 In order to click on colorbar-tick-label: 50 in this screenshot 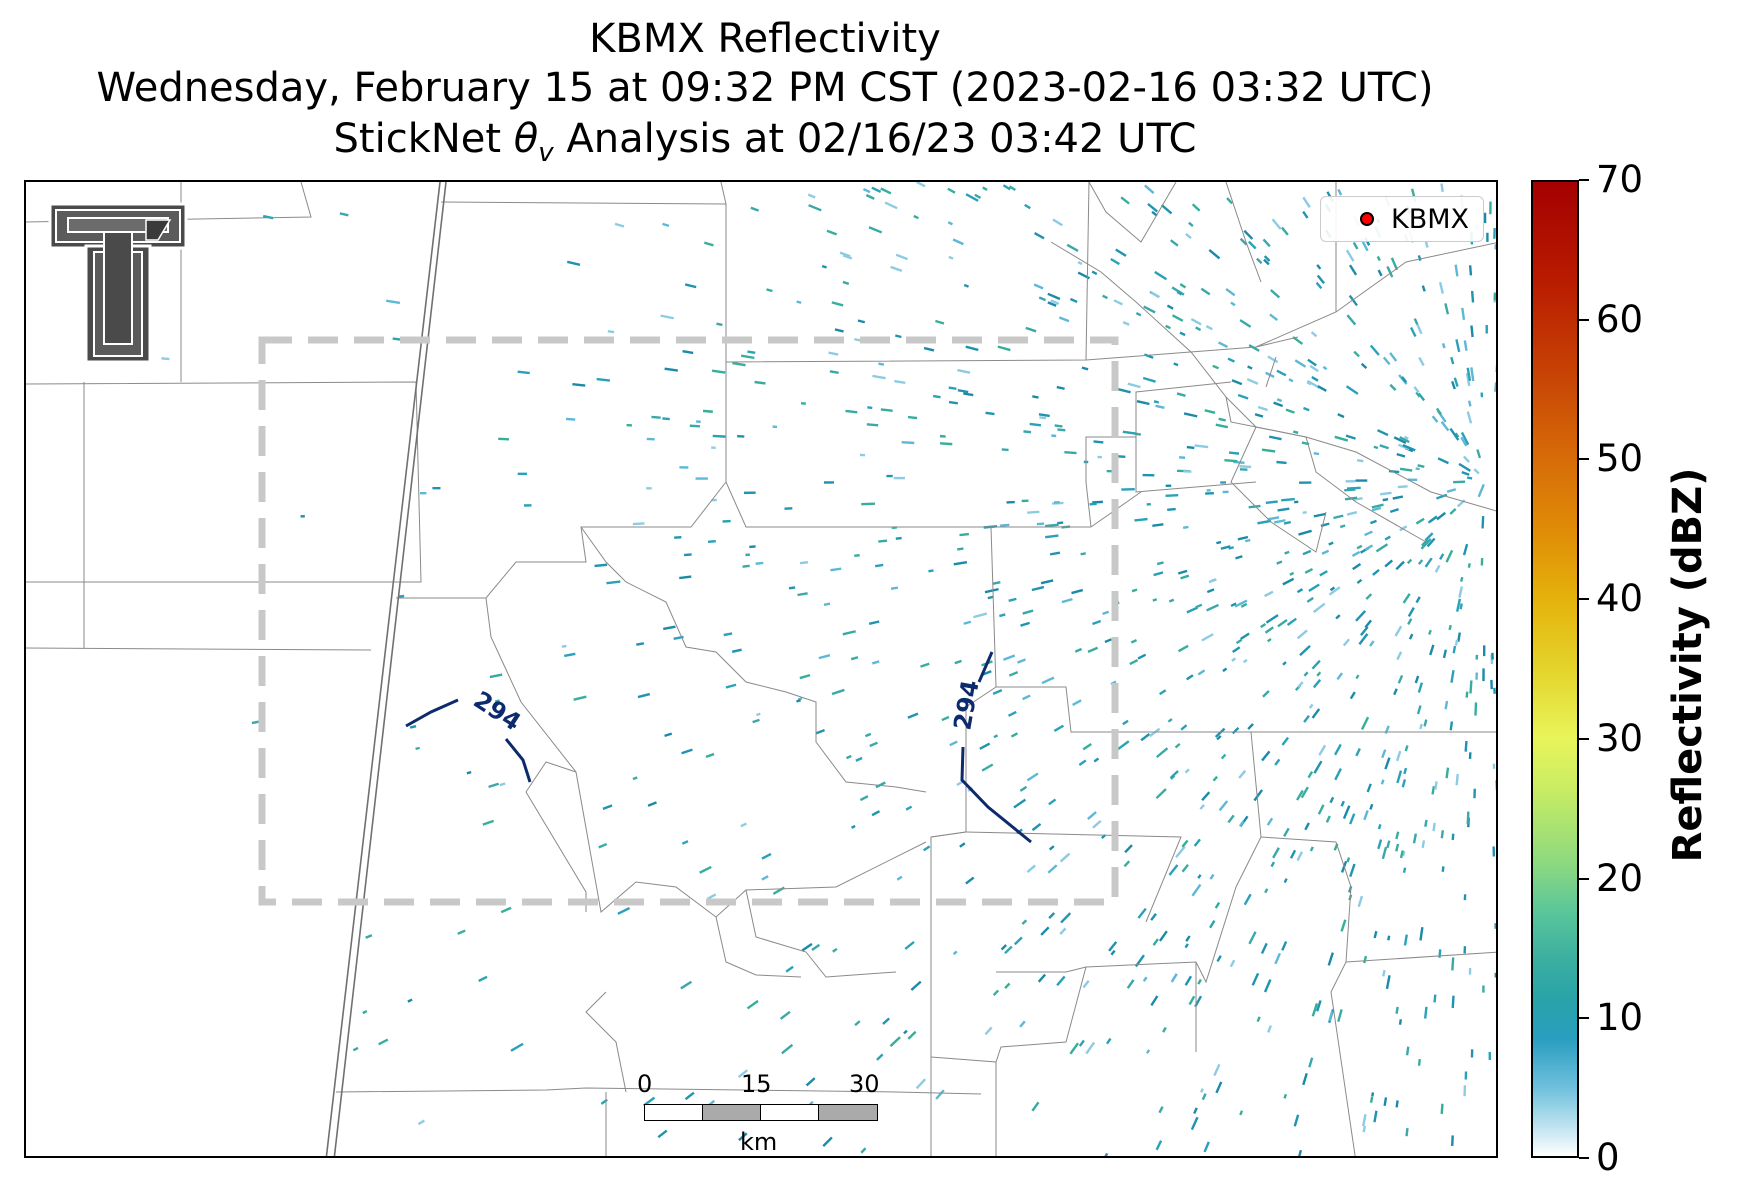, I will do `click(1620, 459)`.